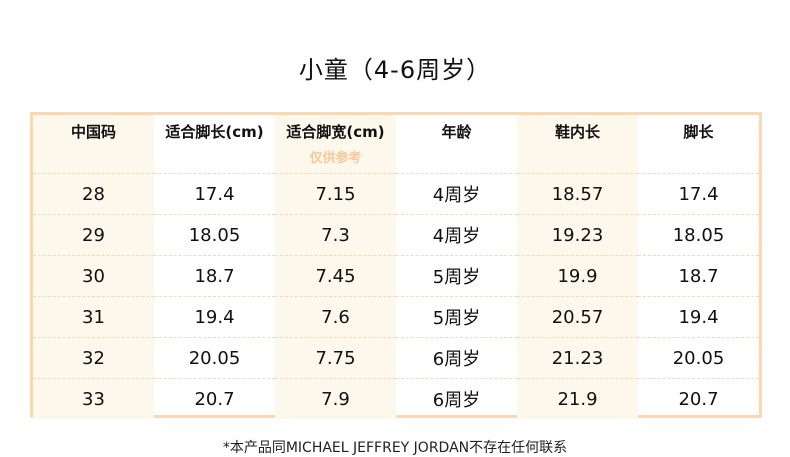 The height and width of the screenshot is (457, 790). I want to click on table-row: 29 18.05 7.3 4周岁 19.23 18.05, so click(396, 235).